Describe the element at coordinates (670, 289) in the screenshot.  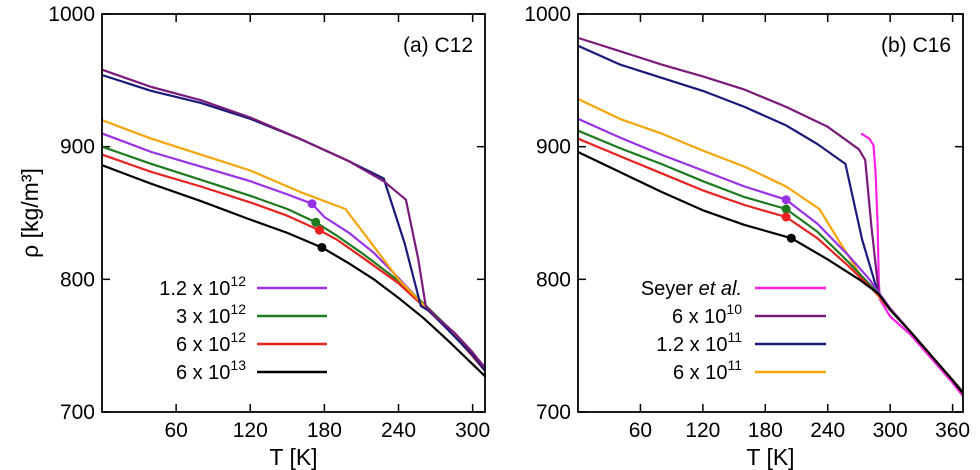
I see `legend-label-base: Seyer` at that location.